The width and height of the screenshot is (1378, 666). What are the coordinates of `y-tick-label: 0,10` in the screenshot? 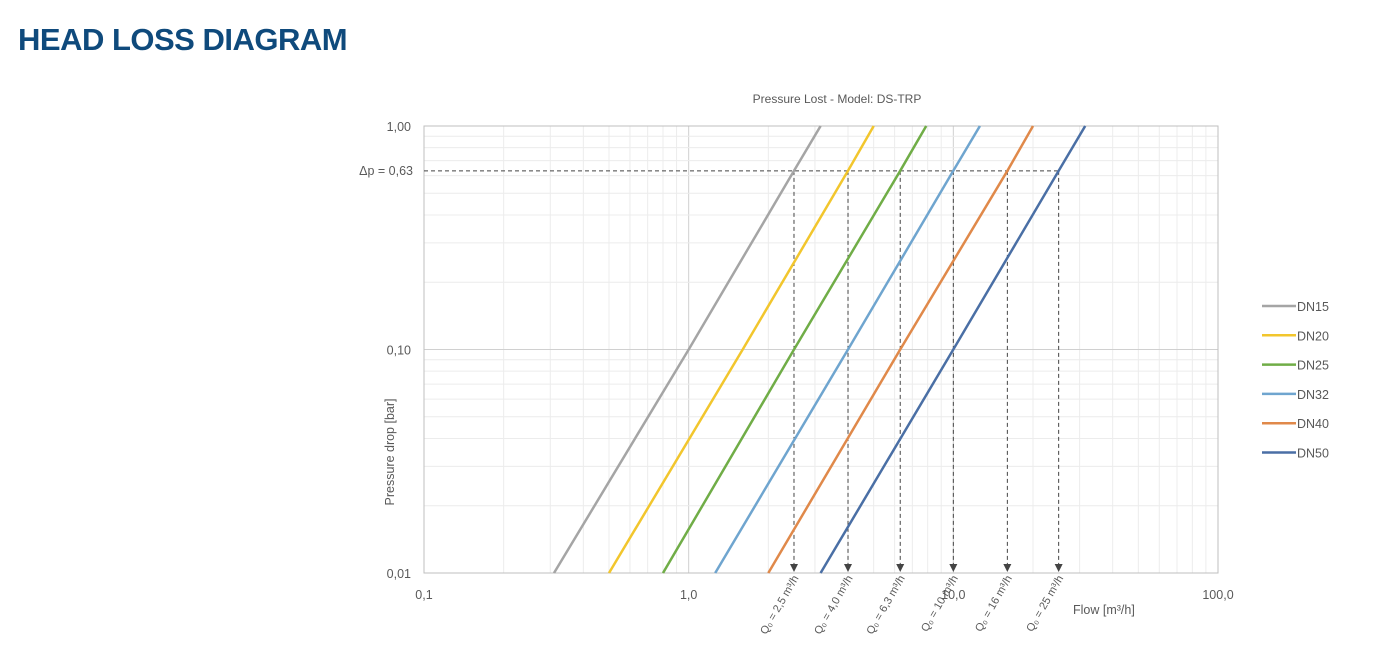 It's located at (399, 351).